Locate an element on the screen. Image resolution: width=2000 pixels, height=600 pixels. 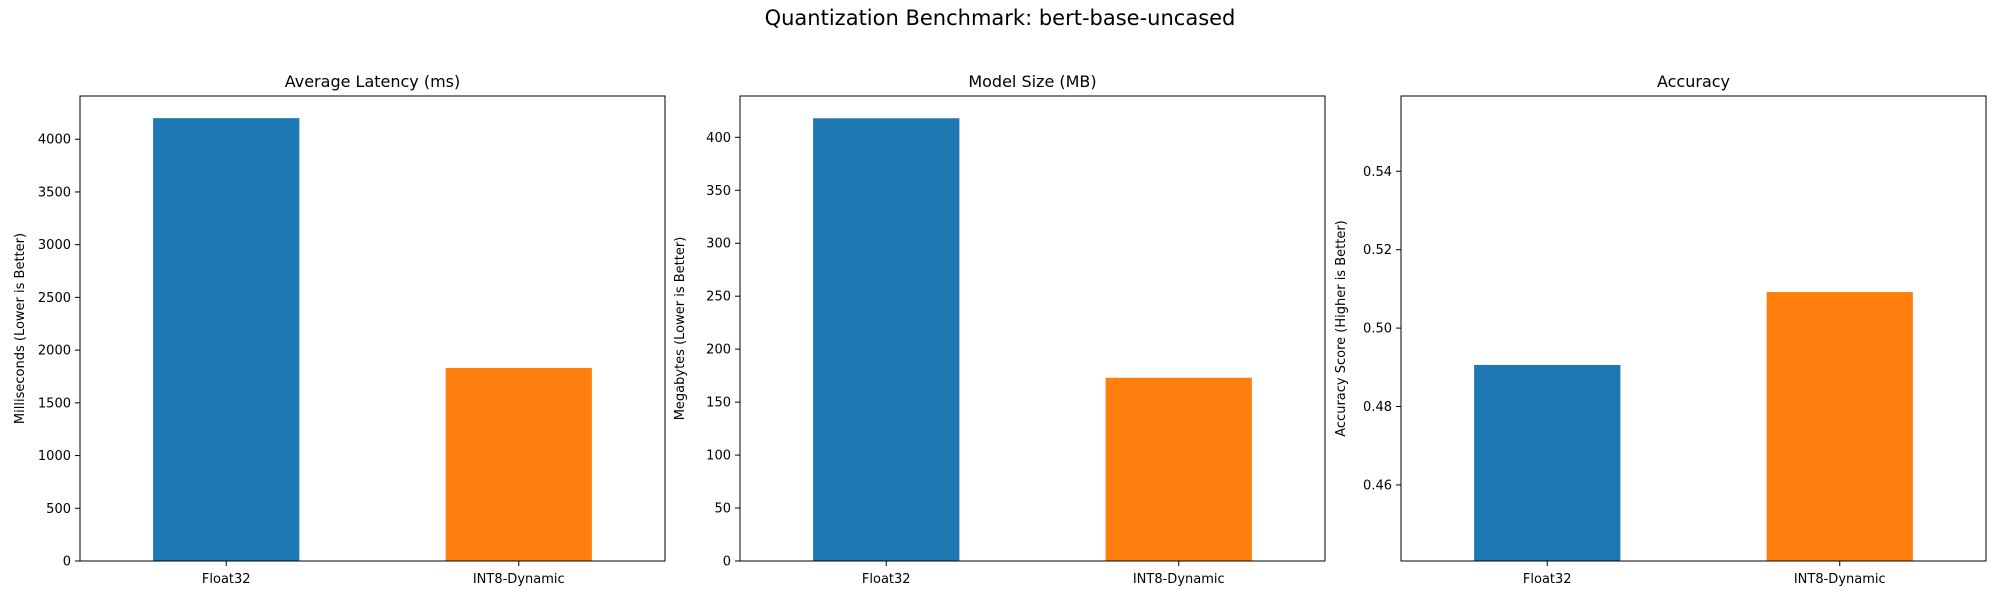
y-tick-label: 1500 is located at coordinates (54, 403).